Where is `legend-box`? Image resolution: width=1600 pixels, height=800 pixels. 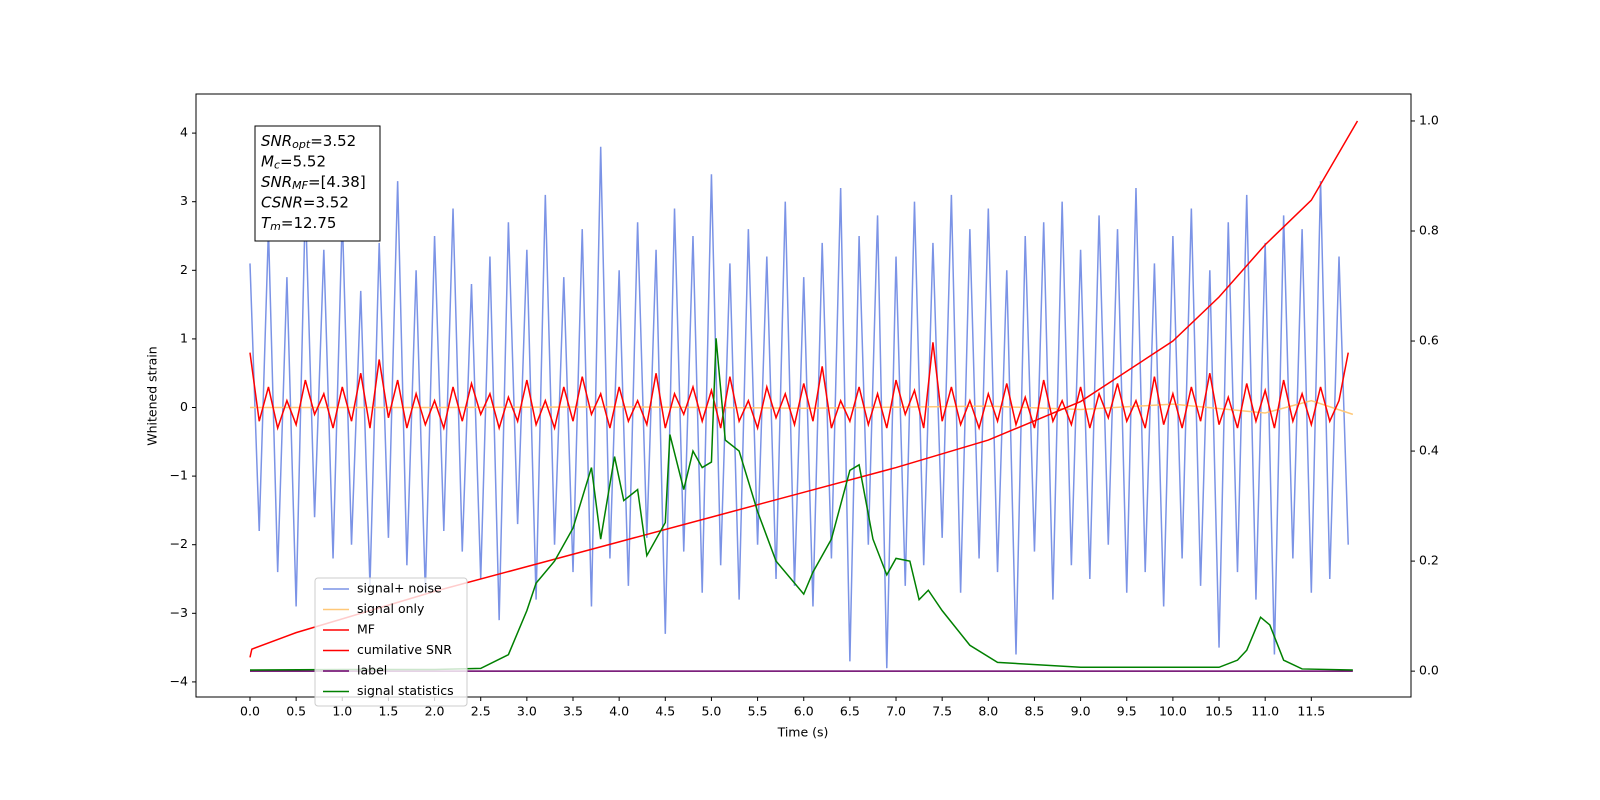
legend-box is located at coordinates (391, 642).